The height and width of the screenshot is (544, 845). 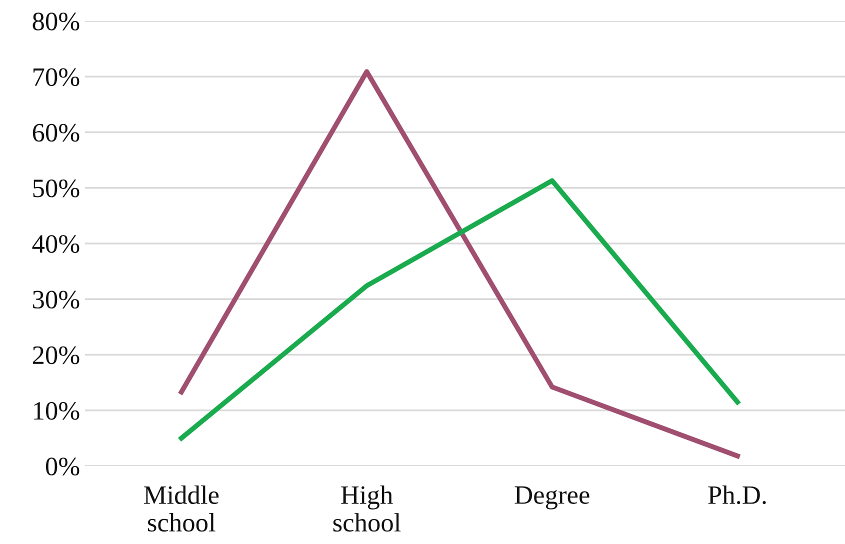 I want to click on y-tick-label: 60%, so click(x=56, y=133).